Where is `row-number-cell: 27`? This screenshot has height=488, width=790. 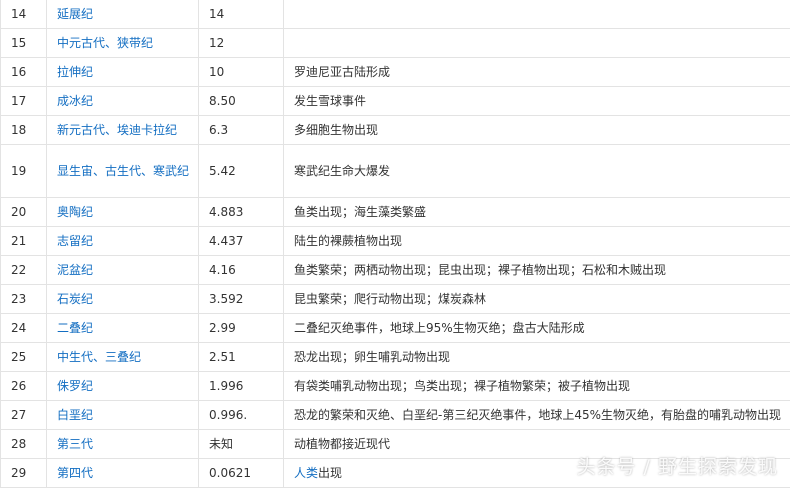
row-number-cell: 27 is located at coordinates (24, 415).